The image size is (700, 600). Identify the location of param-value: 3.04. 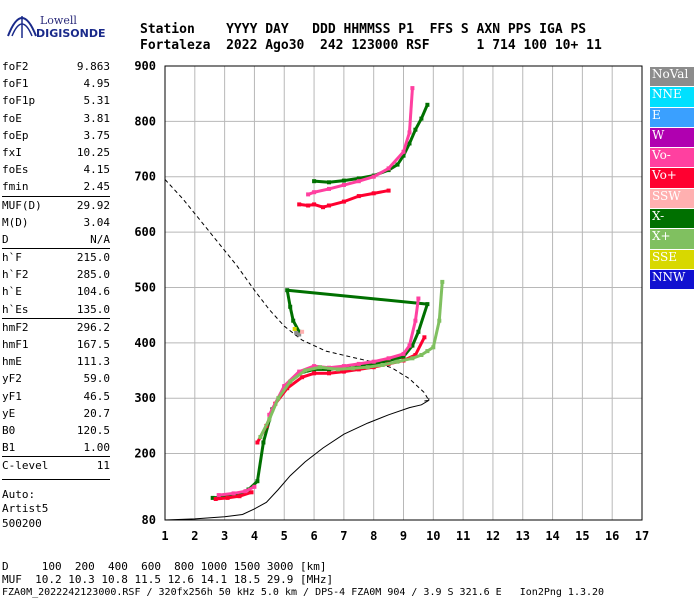
(97, 222).